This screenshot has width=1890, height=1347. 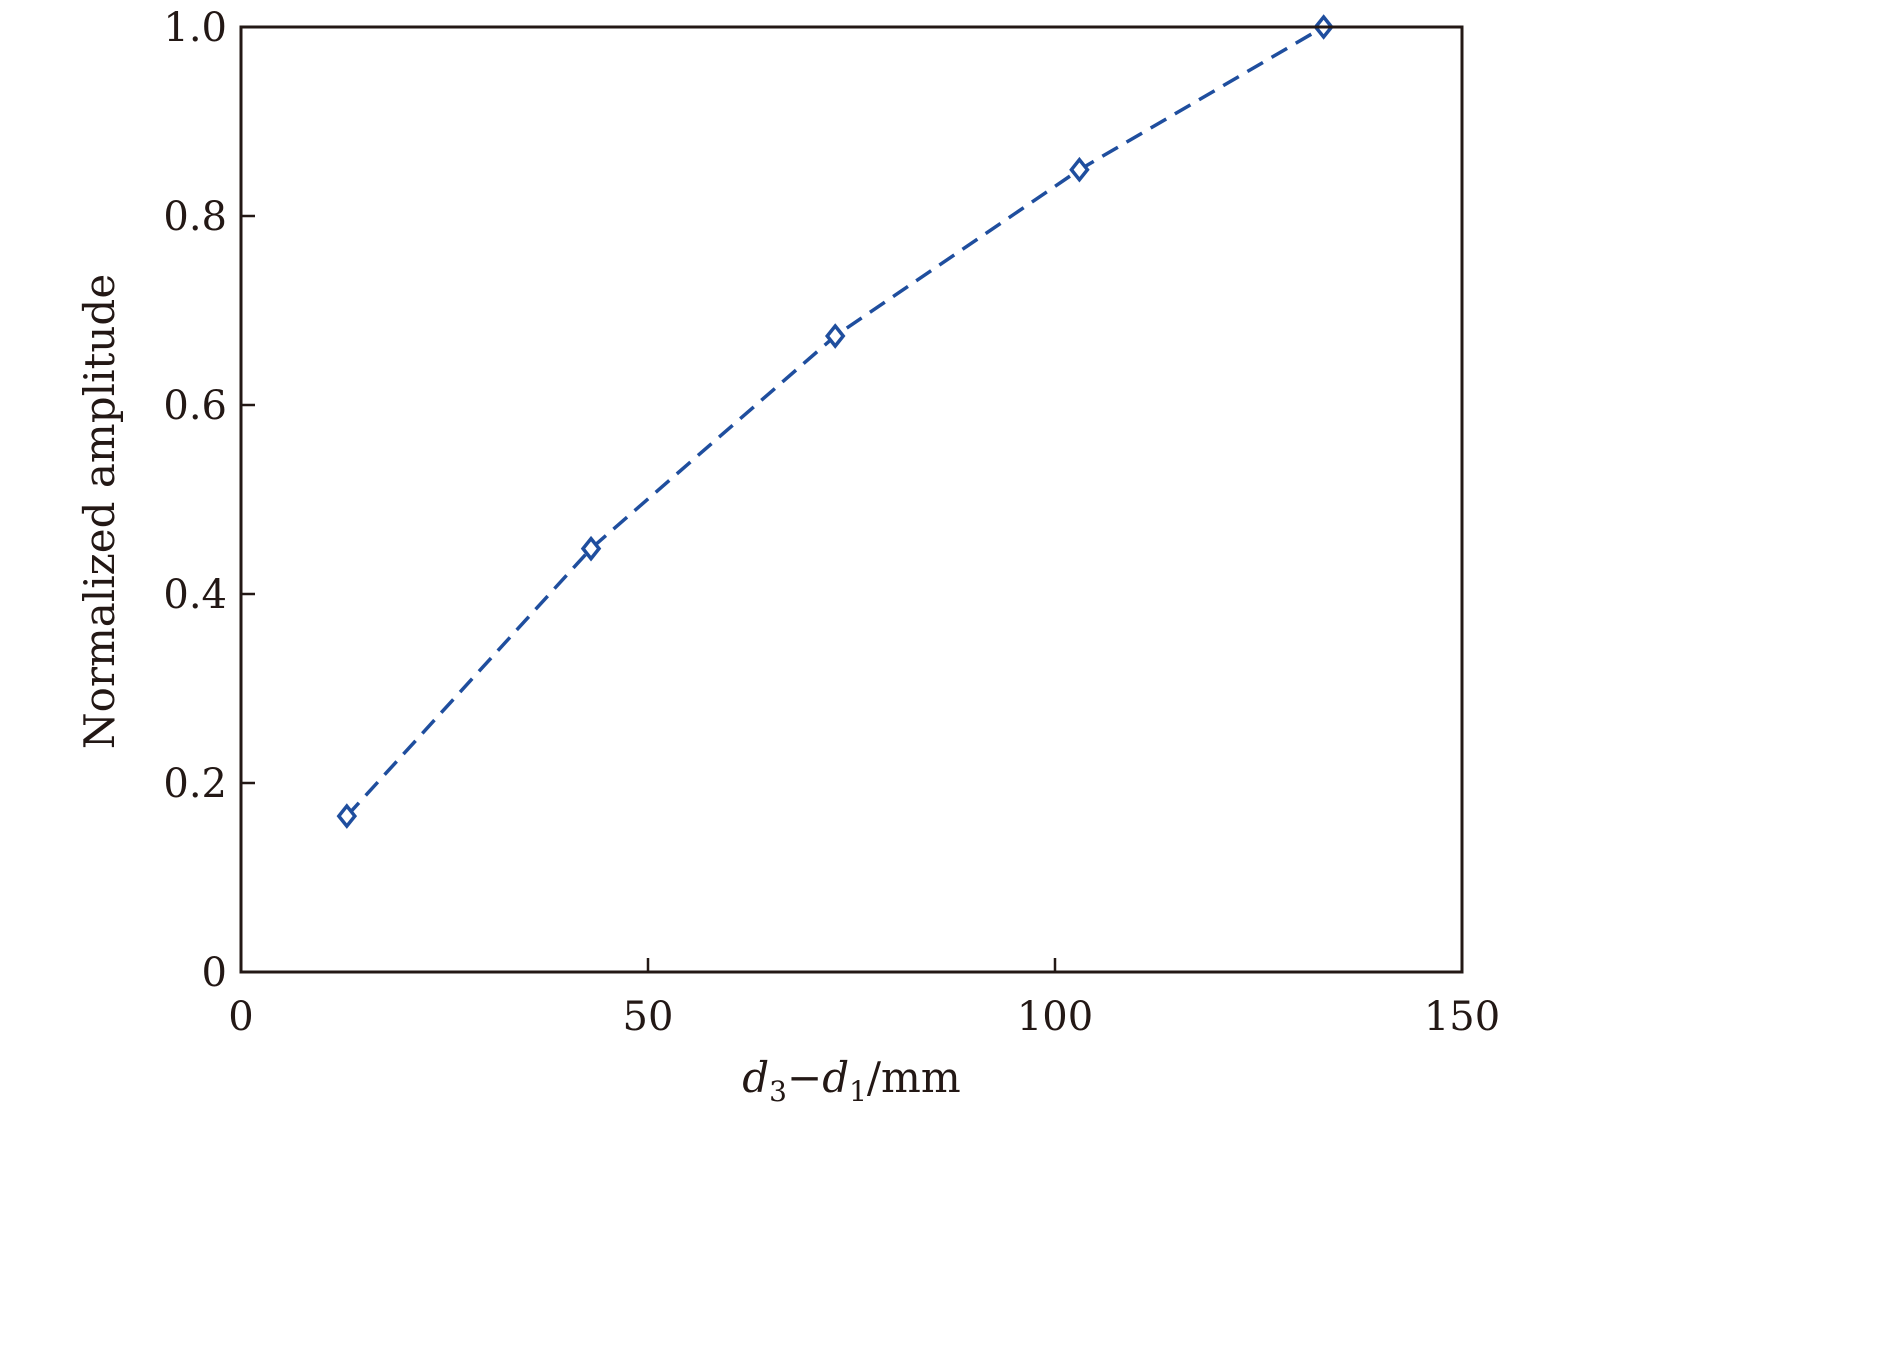 What do you see at coordinates (195, 595) in the screenshot?
I see `y-tick-label: 0.4` at bounding box center [195, 595].